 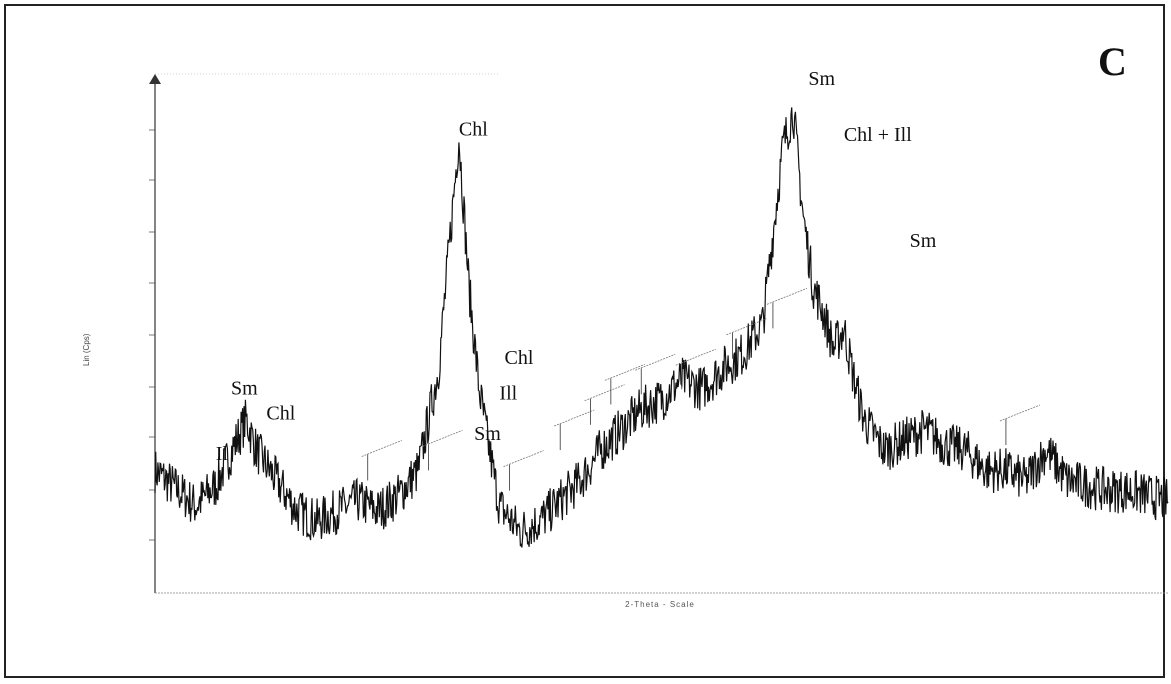 I want to click on y-axis-label: Lin (Cps), so click(x=86, y=350).